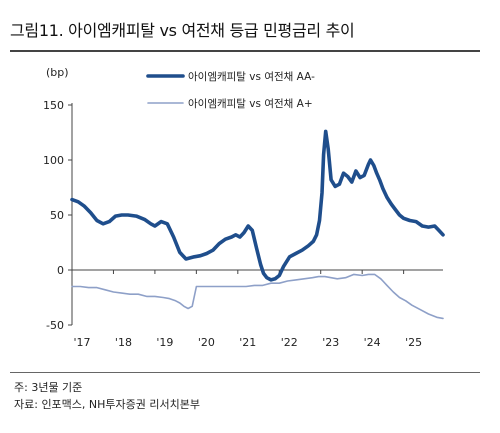  Describe the element at coordinates (107, 396) in the screenshot. I see `chart-notes: 주: 3년물 기준 자료: 인포맥스, NH투자증권 리서치본부` at that location.